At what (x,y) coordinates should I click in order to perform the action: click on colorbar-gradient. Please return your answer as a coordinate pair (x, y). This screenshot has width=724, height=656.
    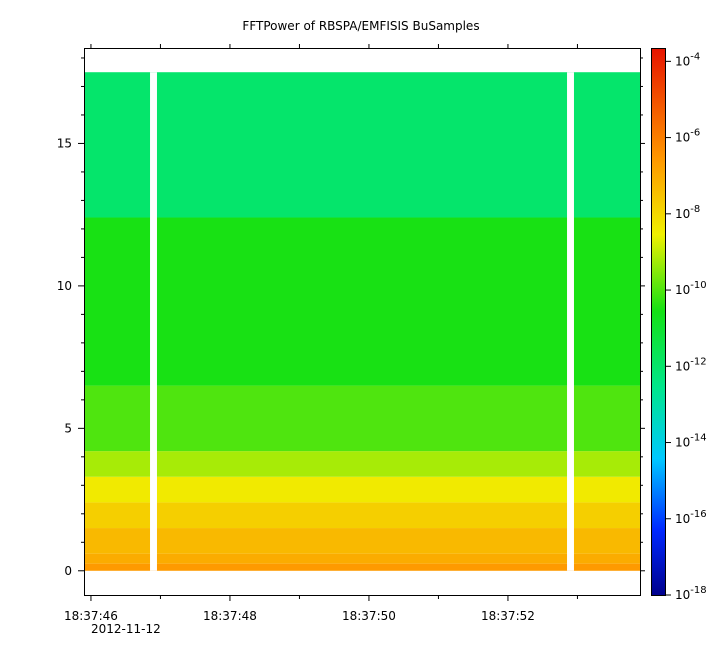
    Looking at the image, I should click on (658, 322).